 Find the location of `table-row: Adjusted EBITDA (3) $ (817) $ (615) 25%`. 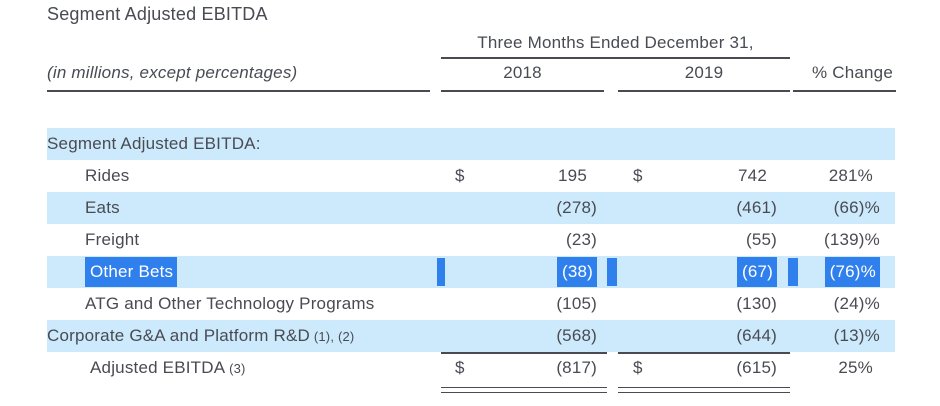

table-row: Adjusted EBITDA (3) $ (817) $ (615) 25% is located at coordinates (471, 368).